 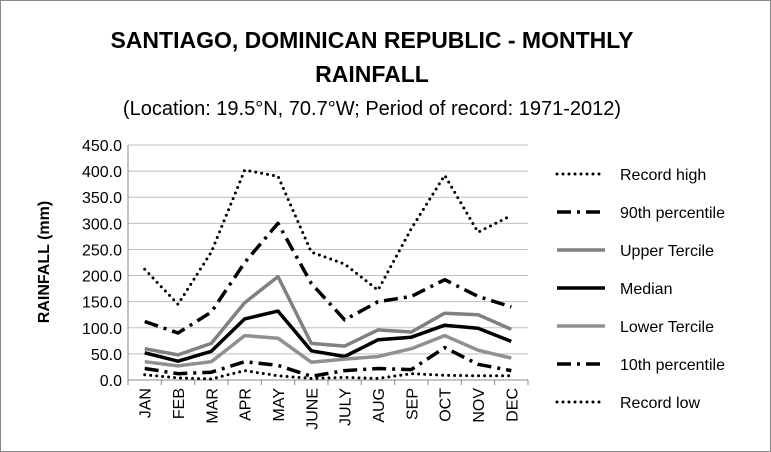 What do you see at coordinates (102, 250) in the screenshot?
I see `y-tick-label: 250.0` at bounding box center [102, 250].